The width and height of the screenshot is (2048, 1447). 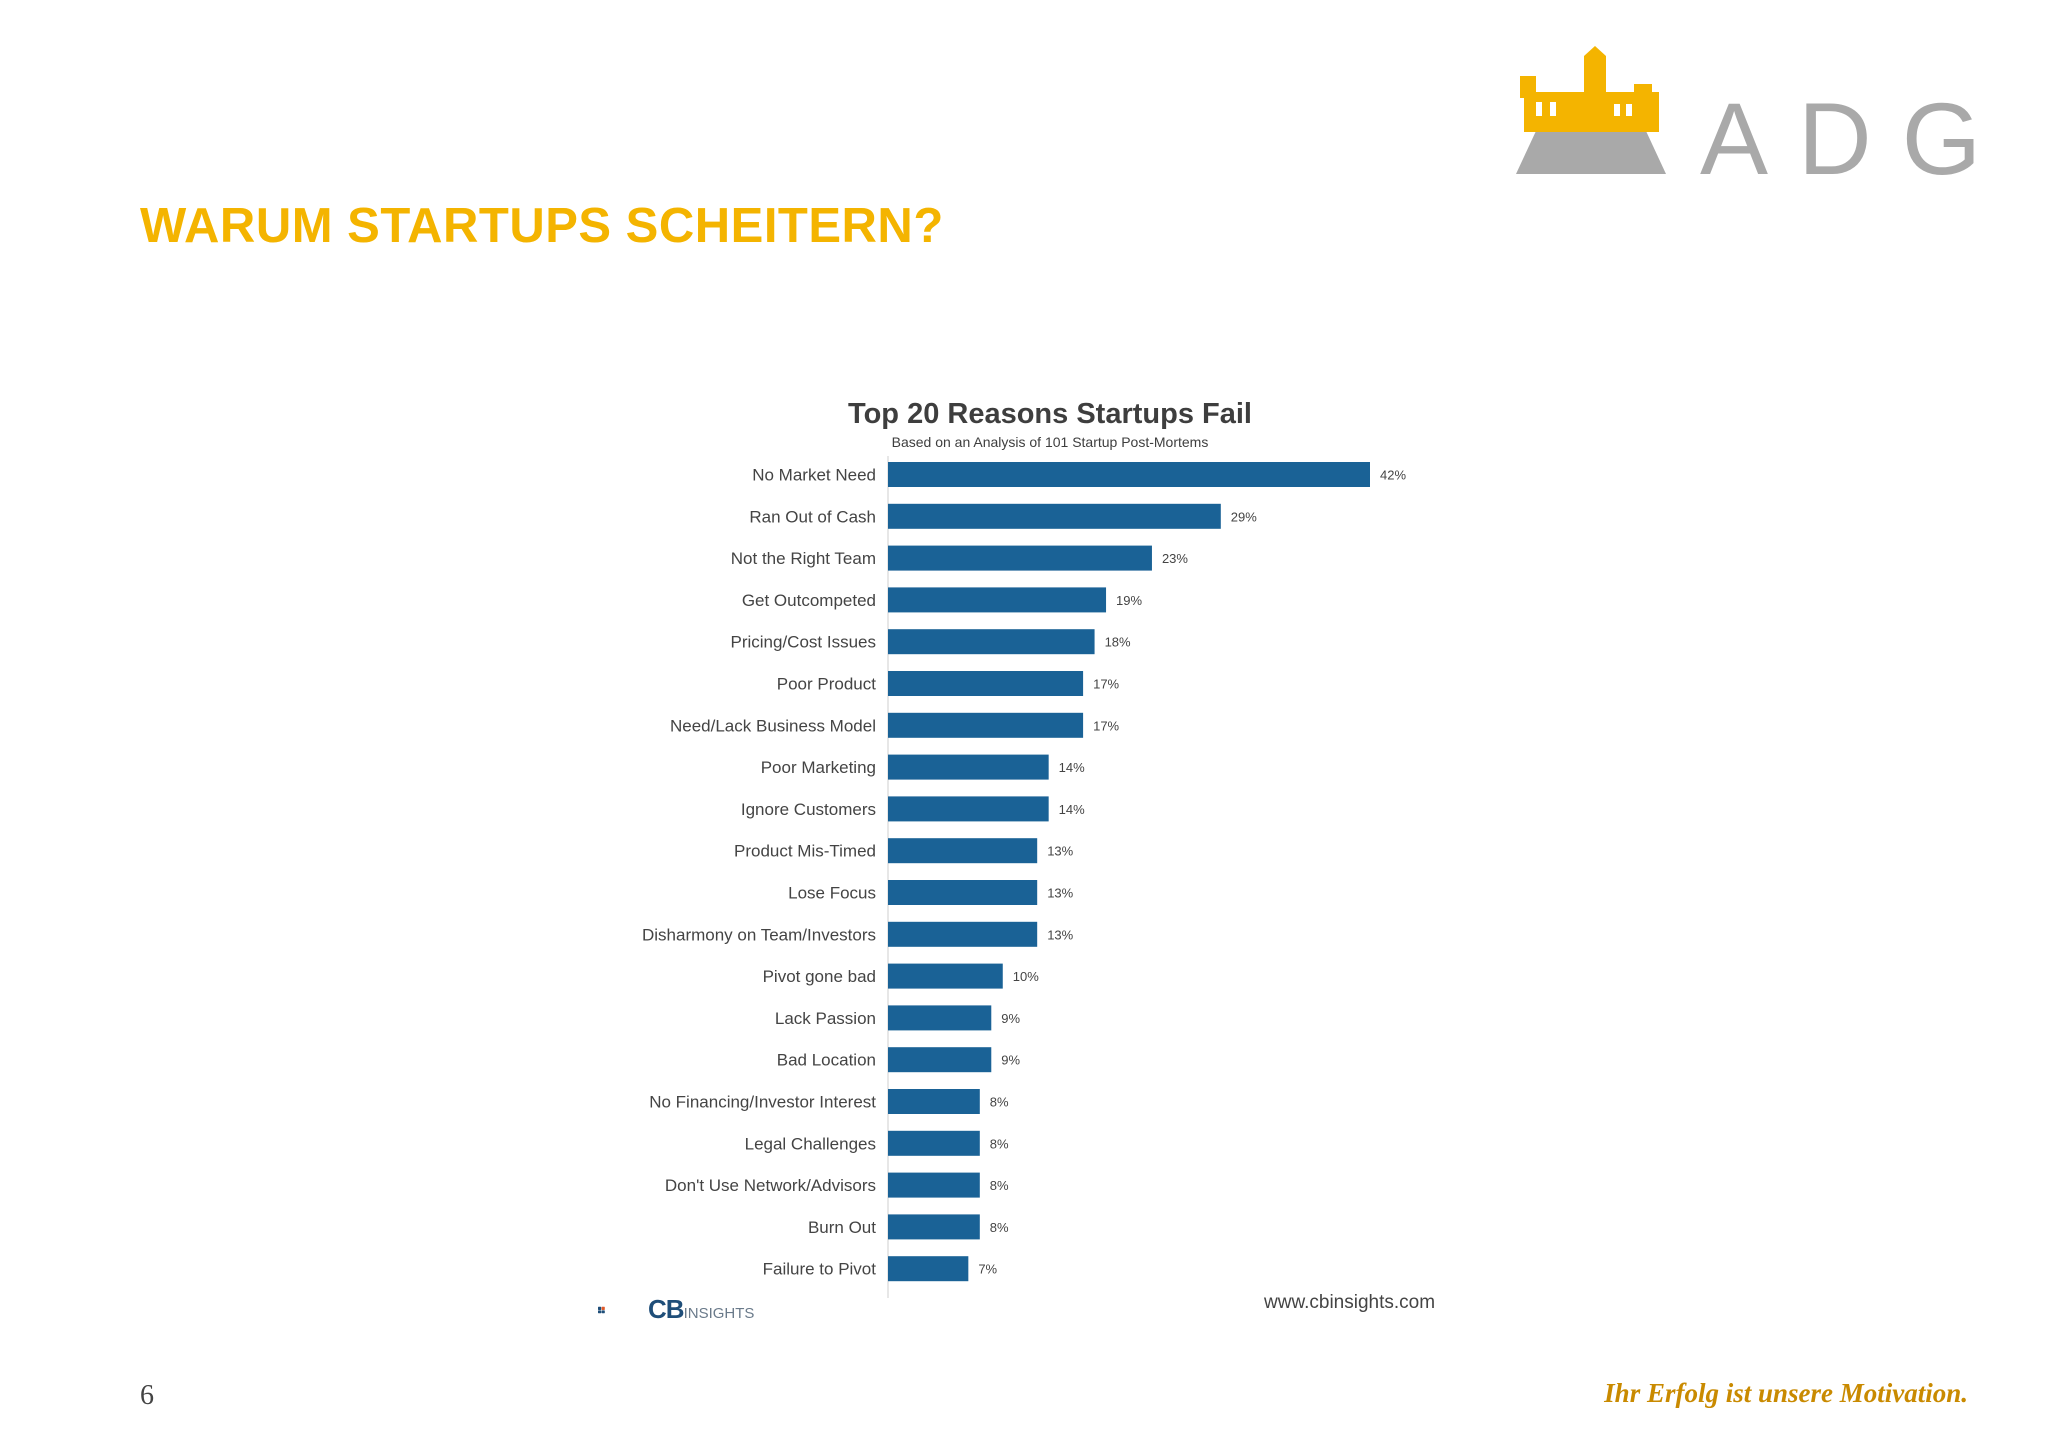 I want to click on value-label: 19%, so click(x=1129, y=600).